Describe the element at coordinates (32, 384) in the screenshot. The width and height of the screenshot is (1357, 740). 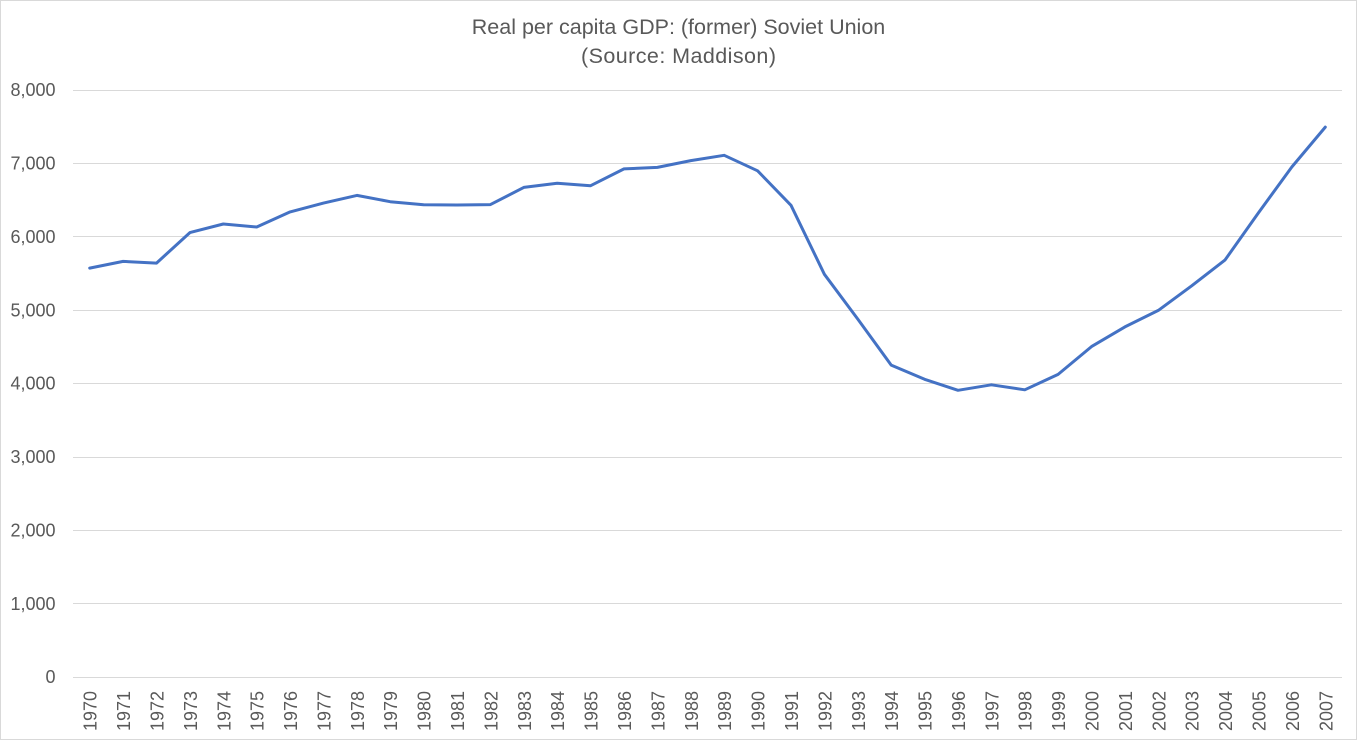
I see `svg-text: 4,000` at that location.